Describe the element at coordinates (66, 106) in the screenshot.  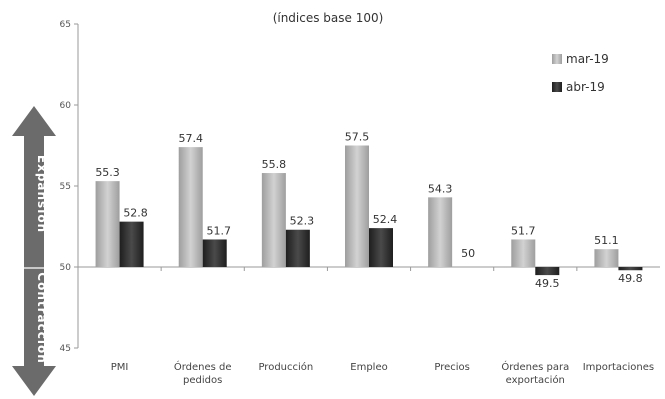
I see `y-tick-label: 60` at that location.